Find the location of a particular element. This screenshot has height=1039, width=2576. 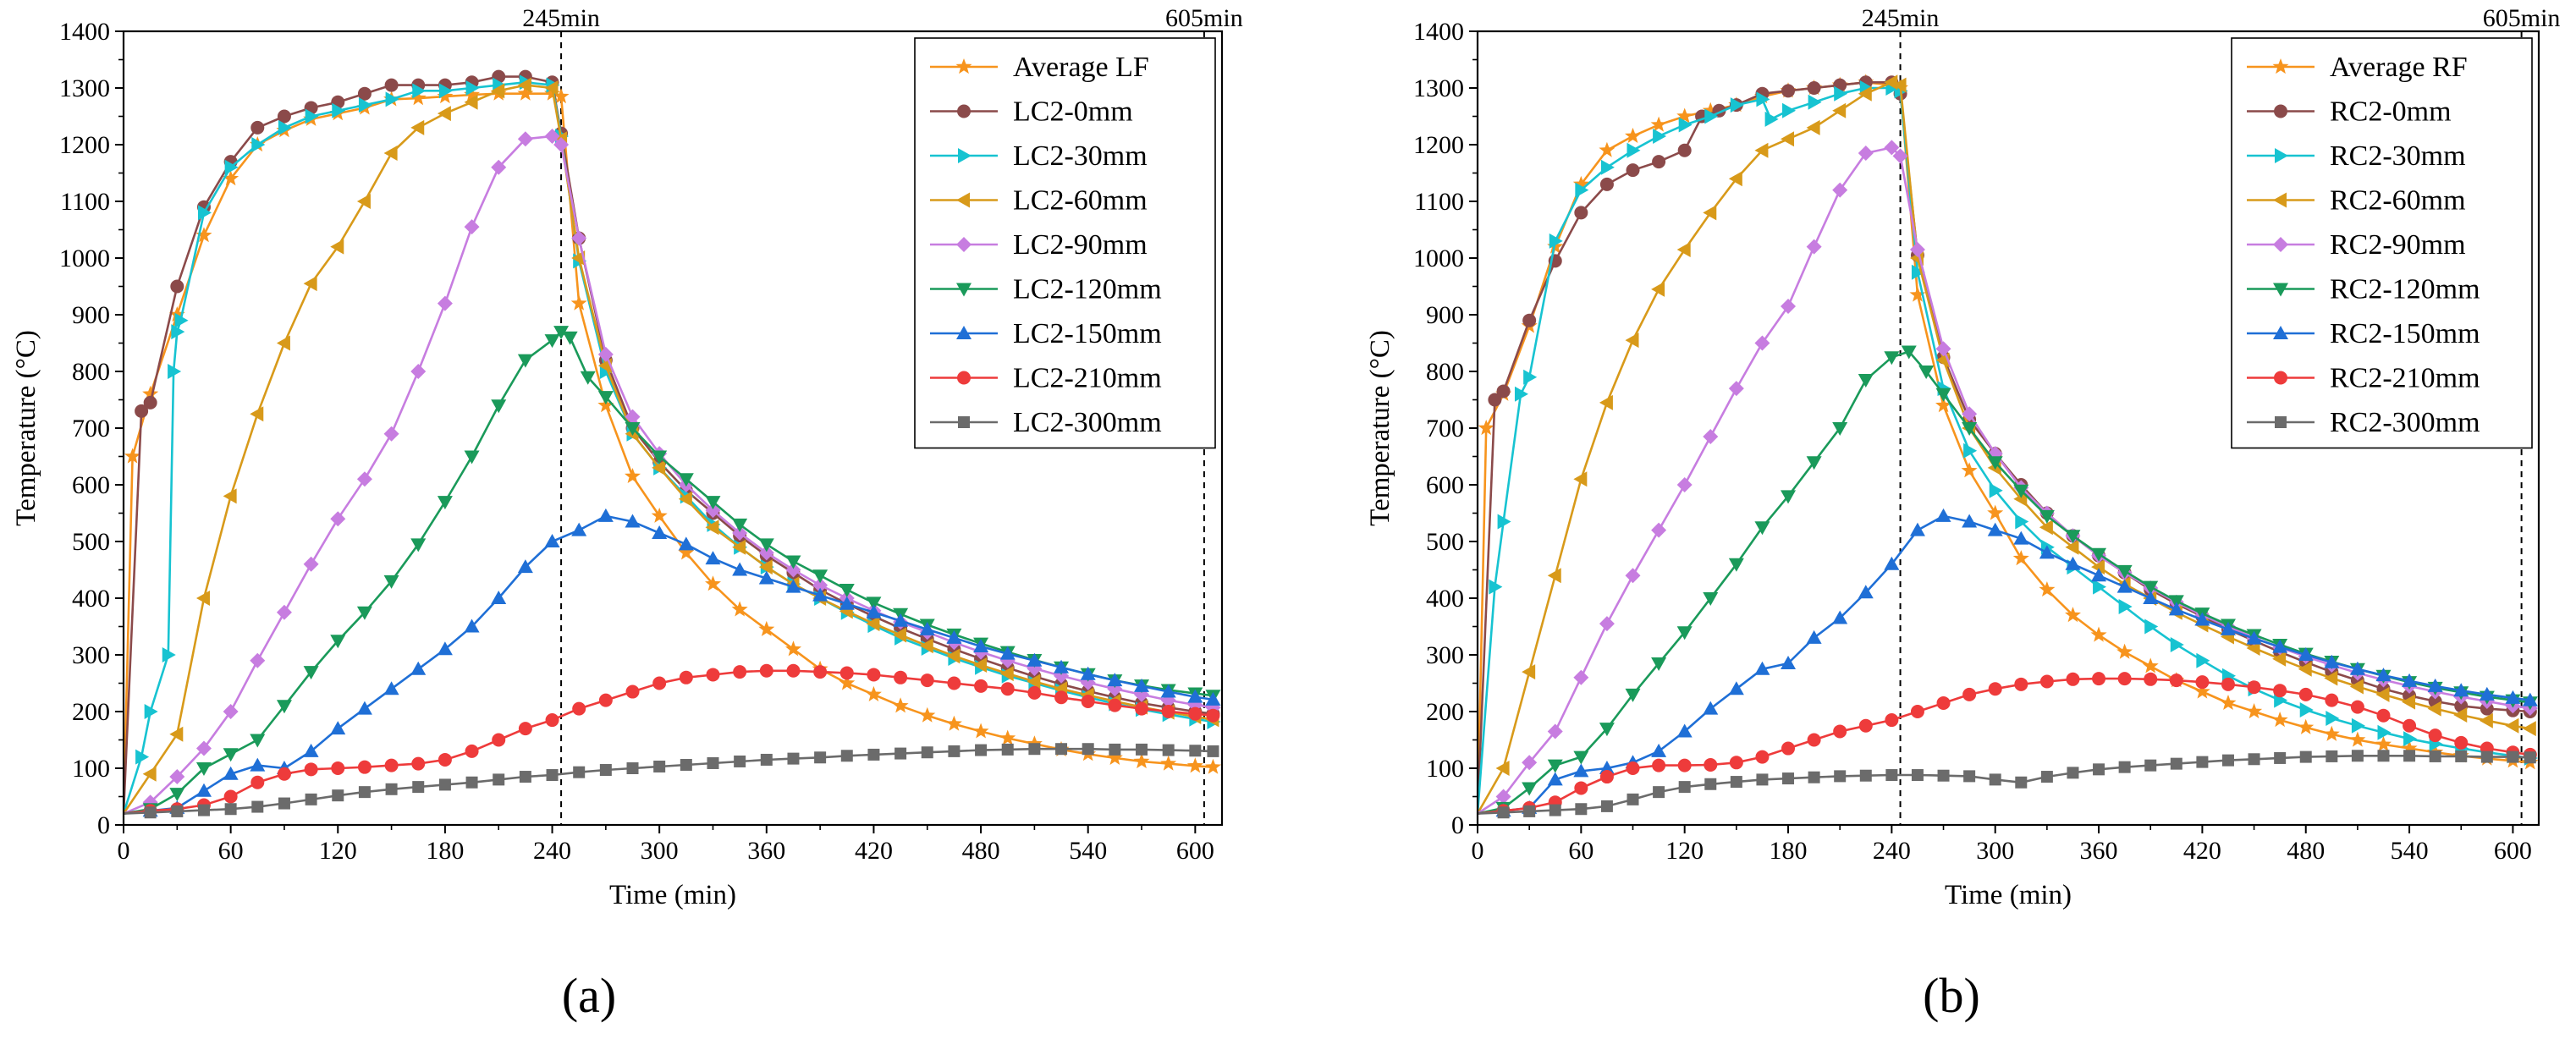

legend-marker-lc2-0mm is located at coordinates (964, 111).